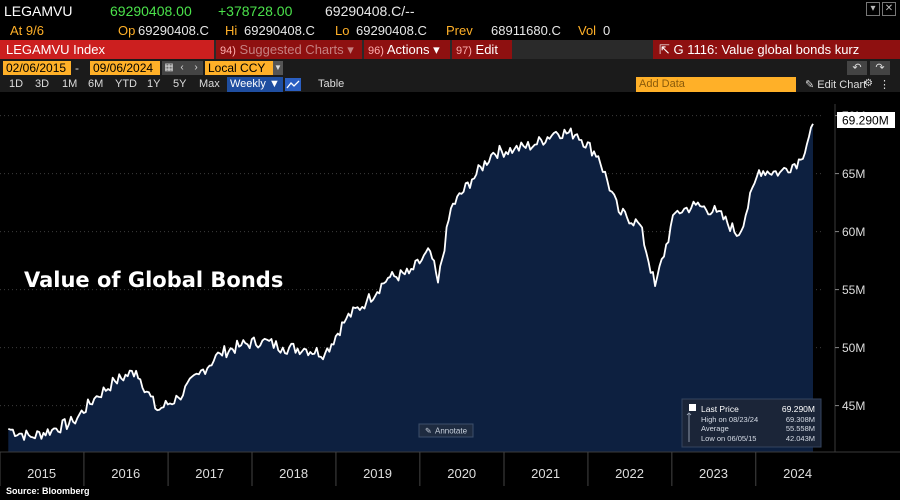 The height and width of the screenshot is (500, 900). Describe the element at coordinates (180, 84) in the screenshot. I see `period-5y: 5Y` at that location.